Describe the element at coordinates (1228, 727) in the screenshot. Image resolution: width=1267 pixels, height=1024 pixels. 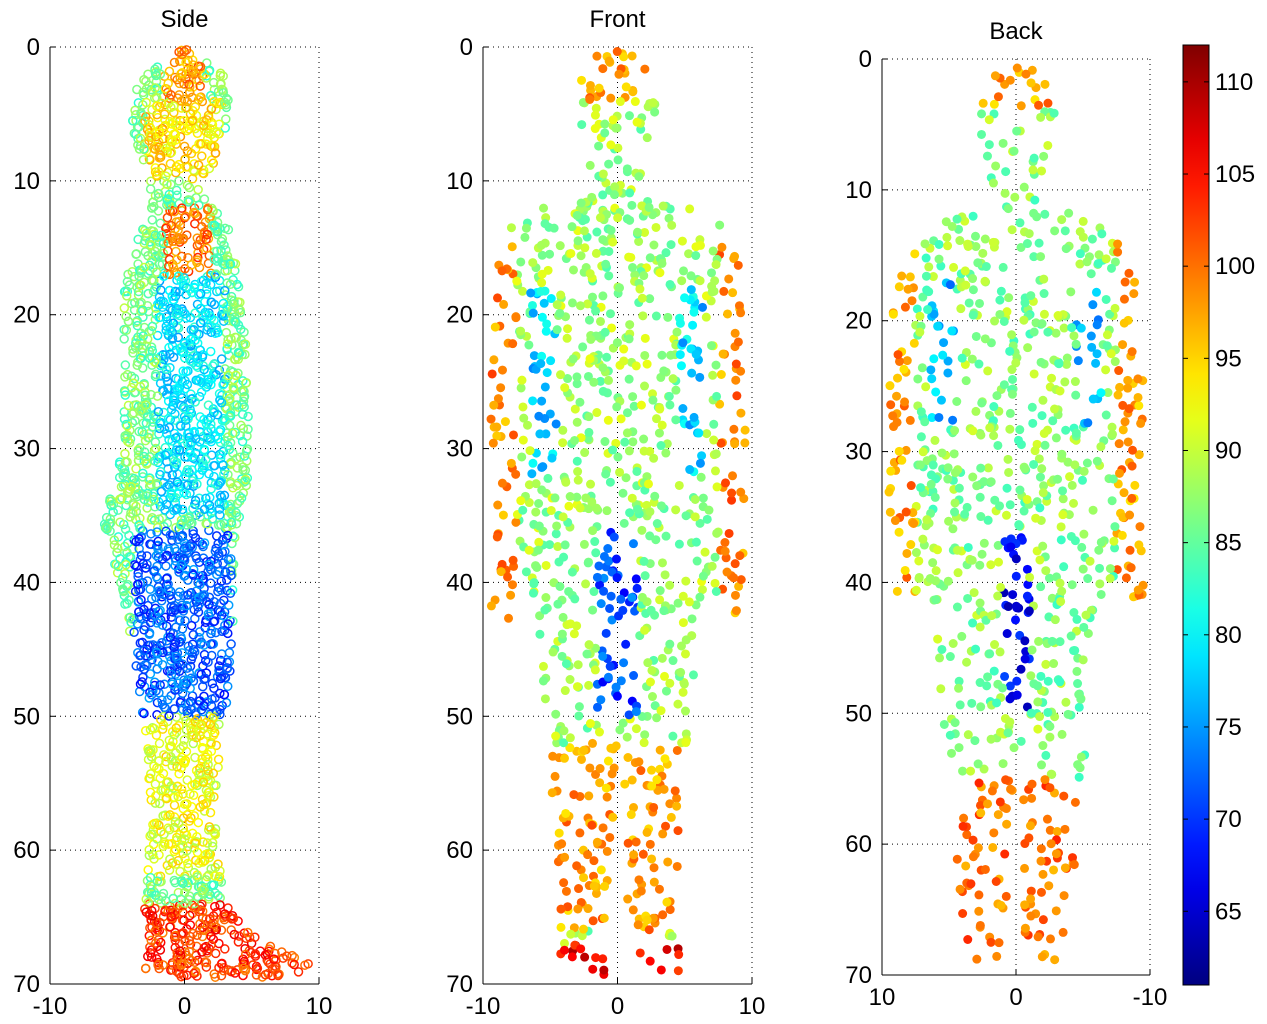
I see `colorbar-tick-label: 75` at that location.